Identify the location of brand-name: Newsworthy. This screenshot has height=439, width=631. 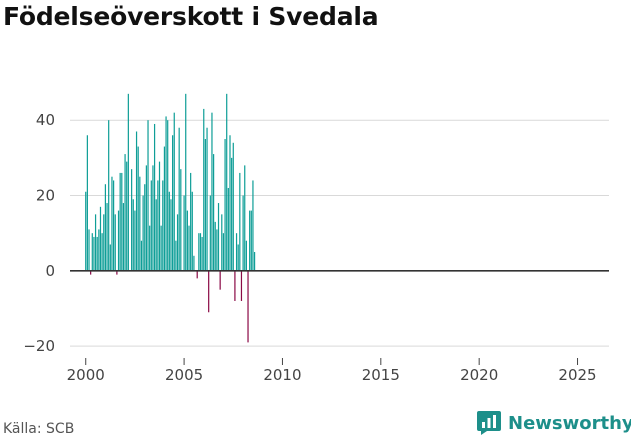
(569, 423).